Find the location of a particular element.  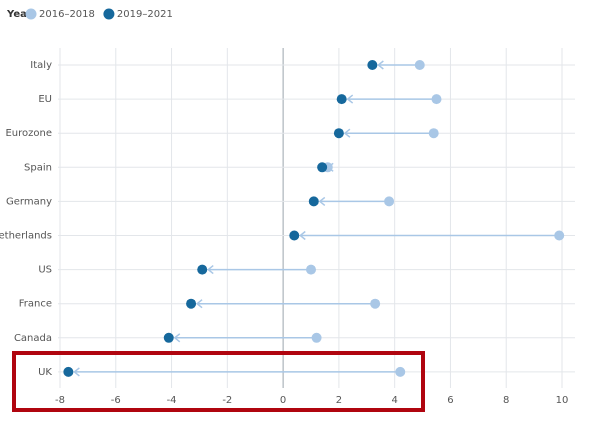

x-tick-label: -2 is located at coordinates (227, 400).